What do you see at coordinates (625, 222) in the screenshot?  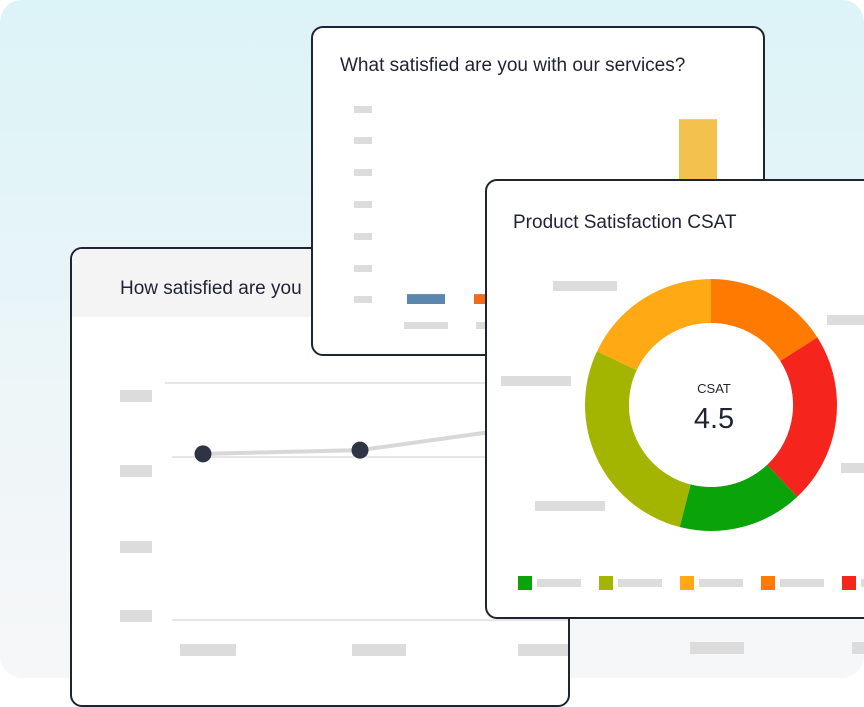 I see `donut-card-title: Product Satisfaction CSAT` at bounding box center [625, 222].